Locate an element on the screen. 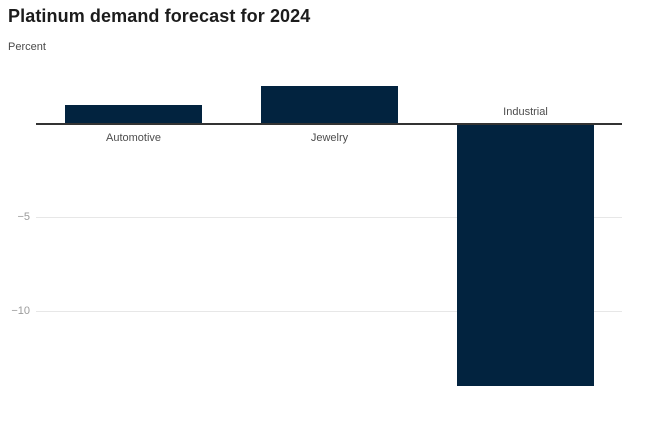 The height and width of the screenshot is (424, 648). chart-title: Platinum demand forecast for 2024 is located at coordinates (159, 16).